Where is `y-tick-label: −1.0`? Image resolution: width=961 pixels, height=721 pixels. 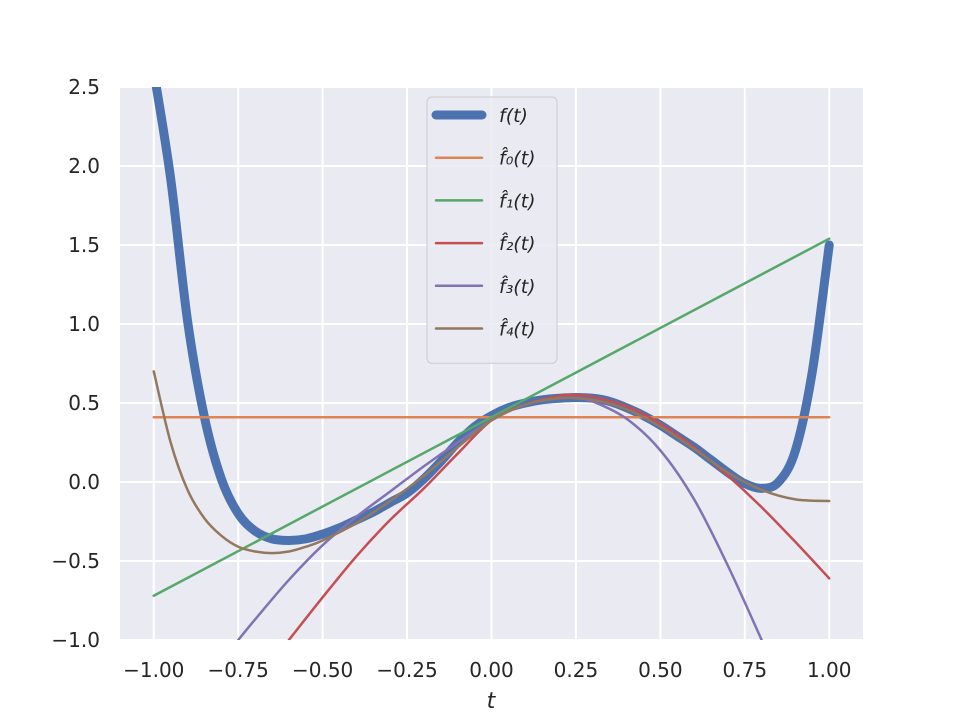 y-tick-label: −1.0 is located at coordinates (75, 640).